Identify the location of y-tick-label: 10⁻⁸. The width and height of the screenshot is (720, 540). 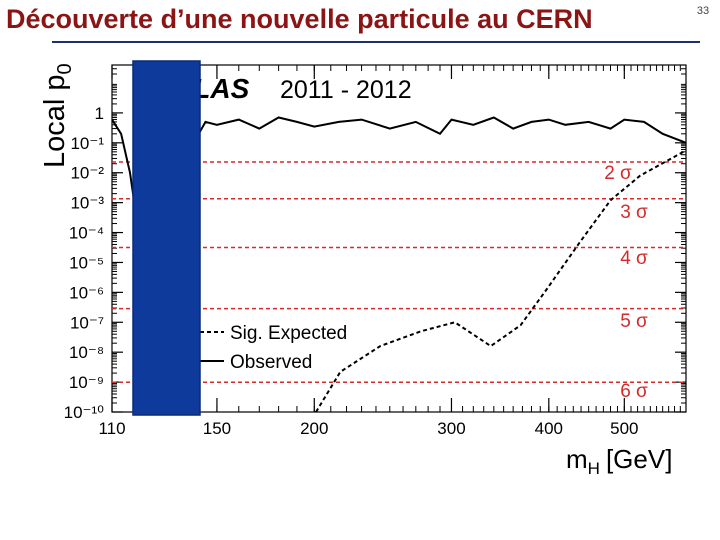
(86, 352).